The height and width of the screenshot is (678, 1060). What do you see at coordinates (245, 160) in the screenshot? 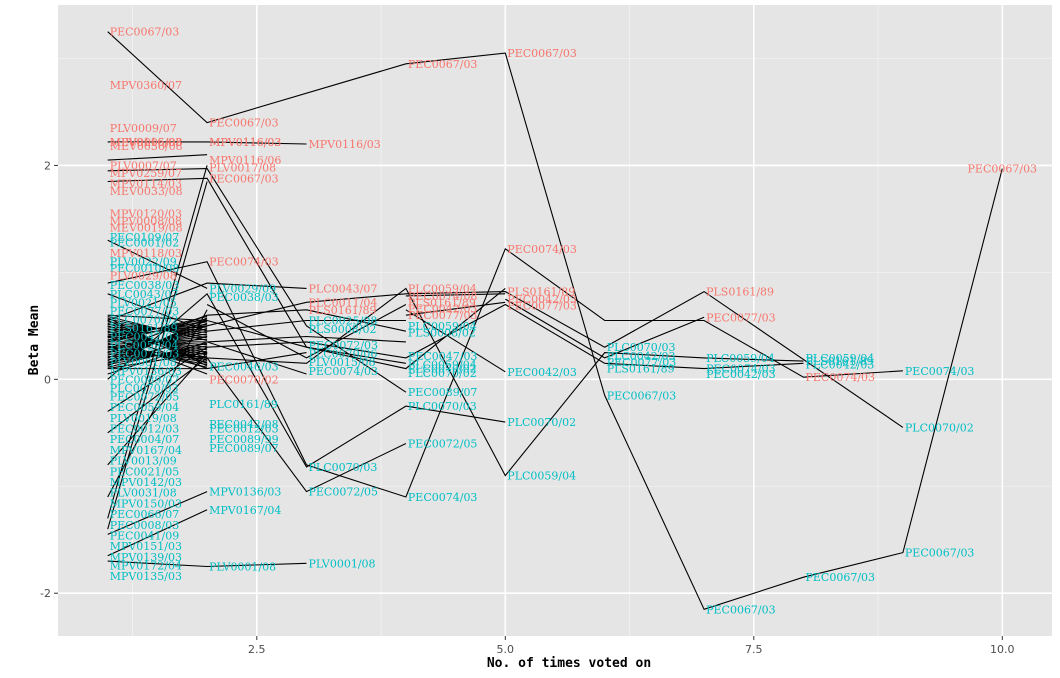
I see `point-label: MPV0116/06` at bounding box center [245, 160].